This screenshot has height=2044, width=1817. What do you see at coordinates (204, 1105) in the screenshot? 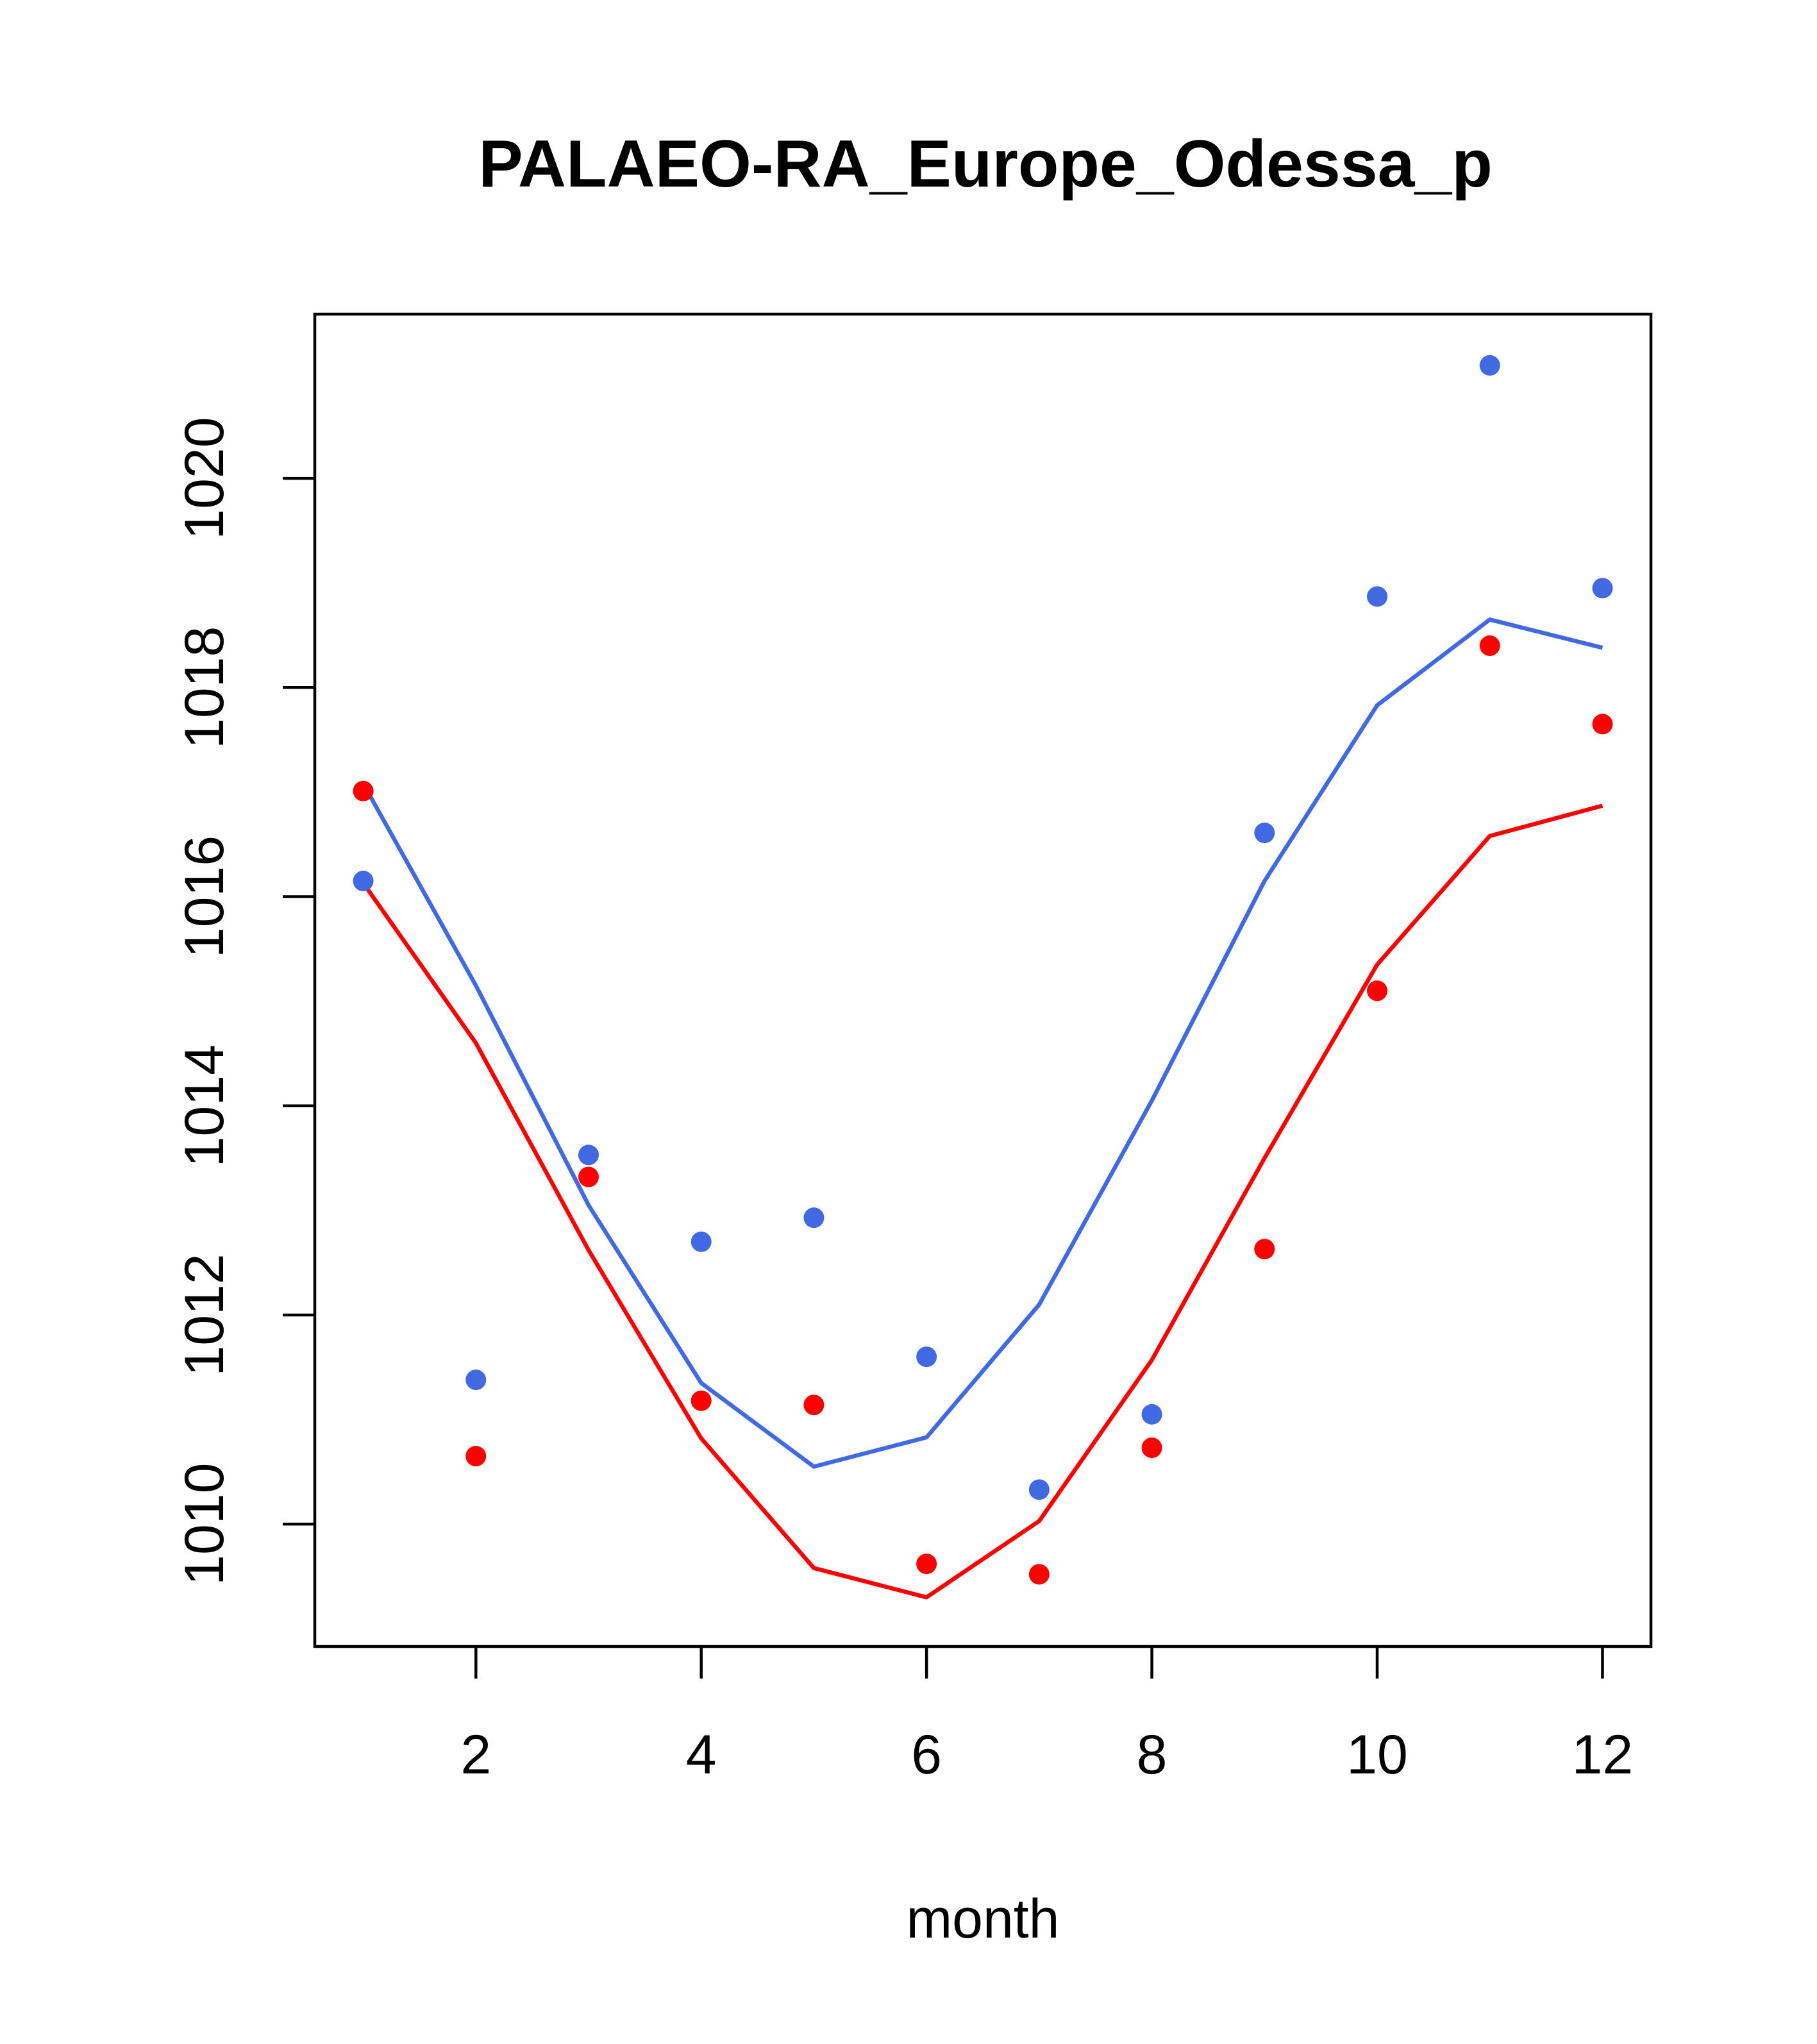
I see `y-tick-label: 1014` at bounding box center [204, 1105].